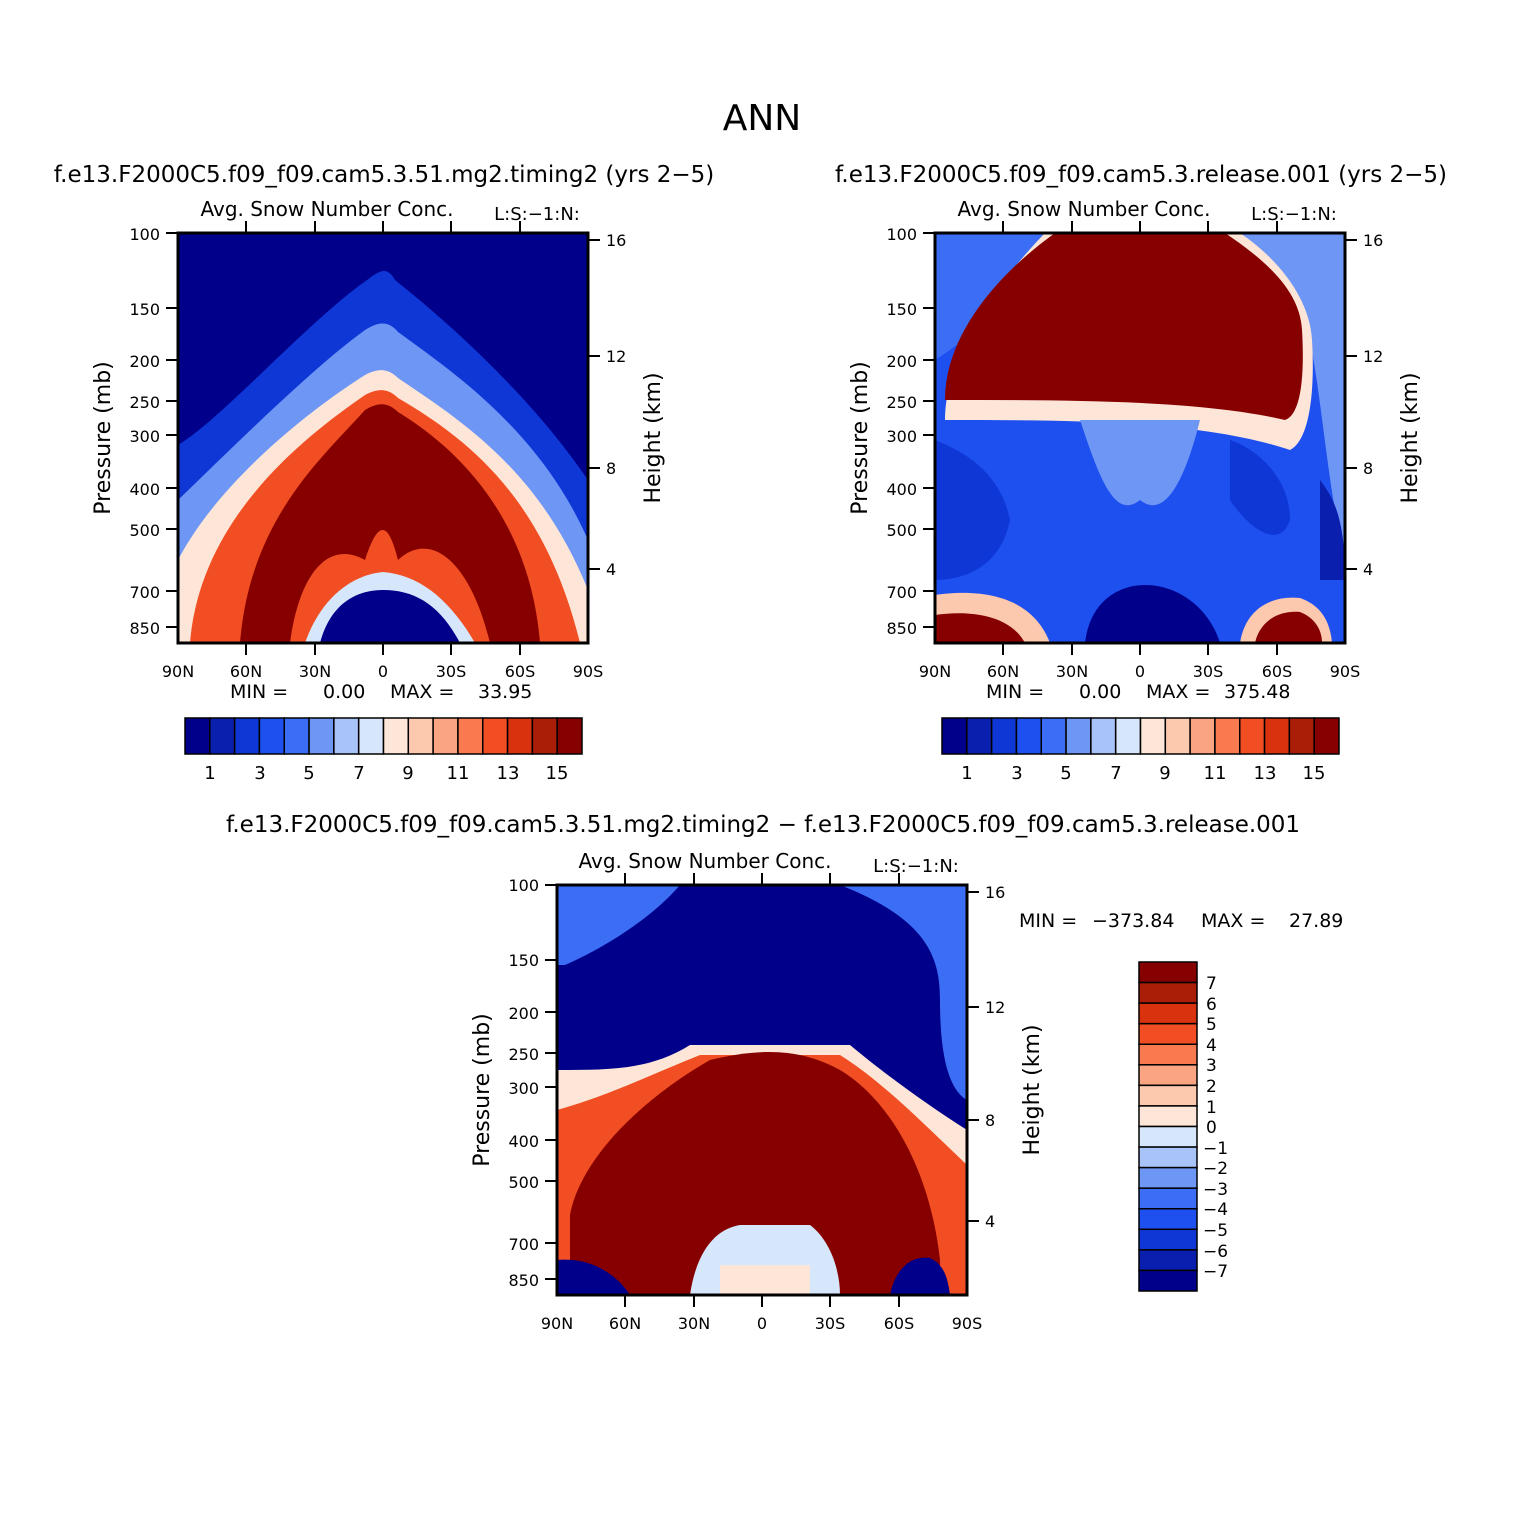 This screenshot has height=1524, width=1524. I want to click on colorbar-label: 13, so click(1265, 773).